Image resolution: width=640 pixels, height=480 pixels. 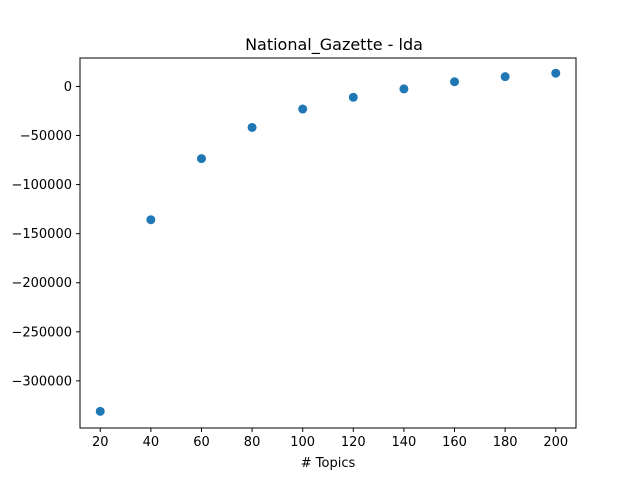 I want to click on x-tick-label: 80, so click(x=252, y=442).